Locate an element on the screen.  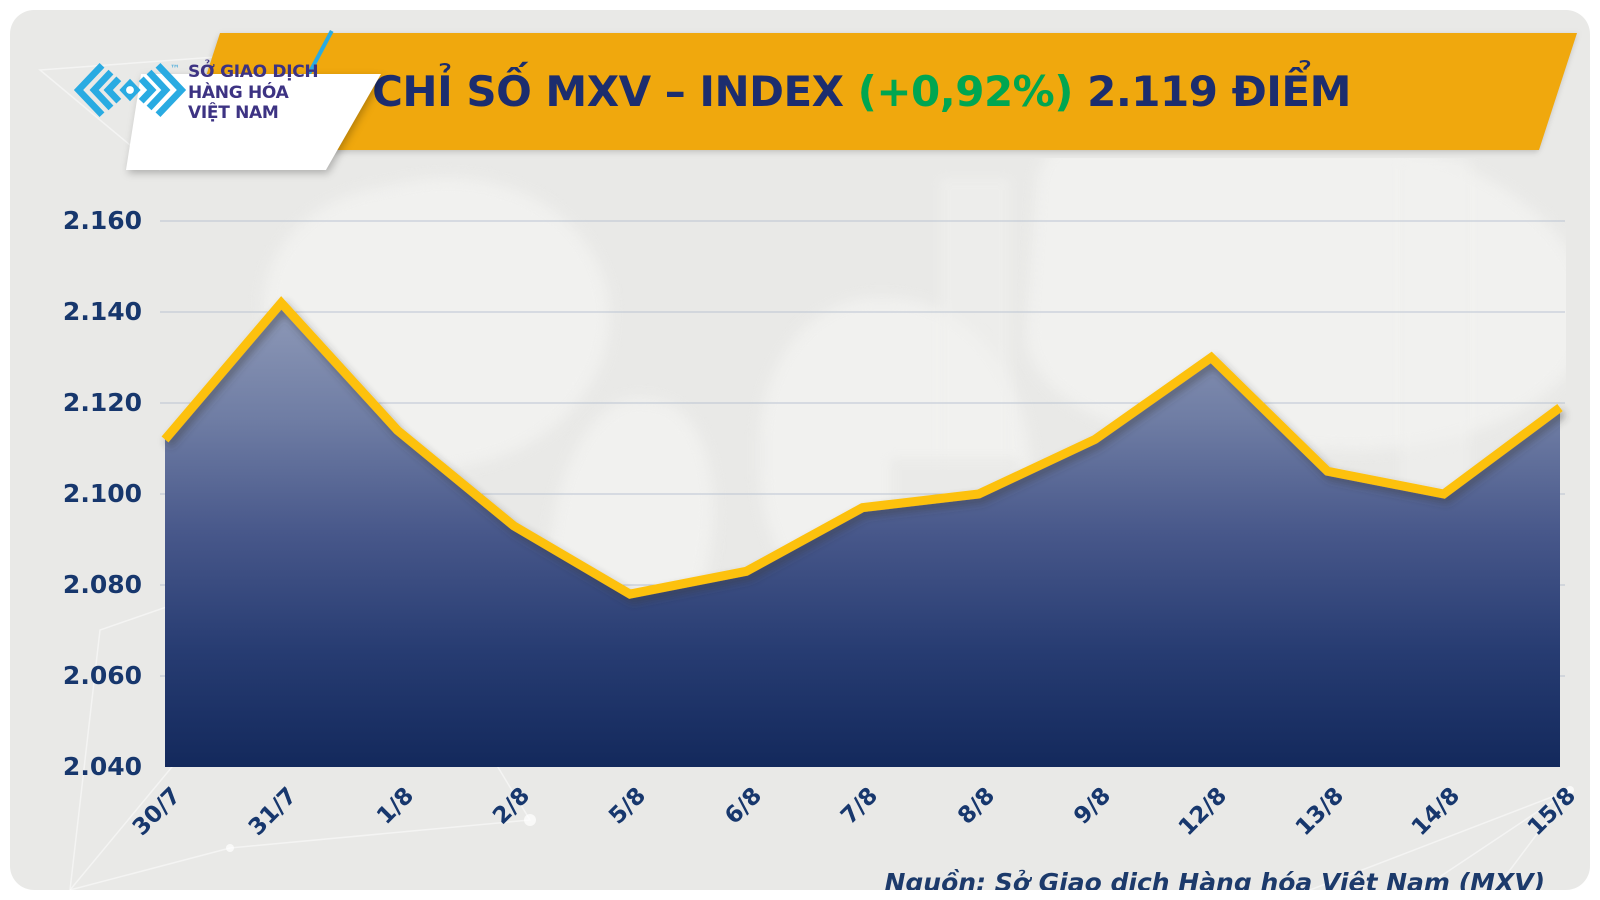
mxv-logo: ™ SỞ GIAO DỊCH HÀNG HÓA VIỆT NAM is located at coordinates (195, 90).